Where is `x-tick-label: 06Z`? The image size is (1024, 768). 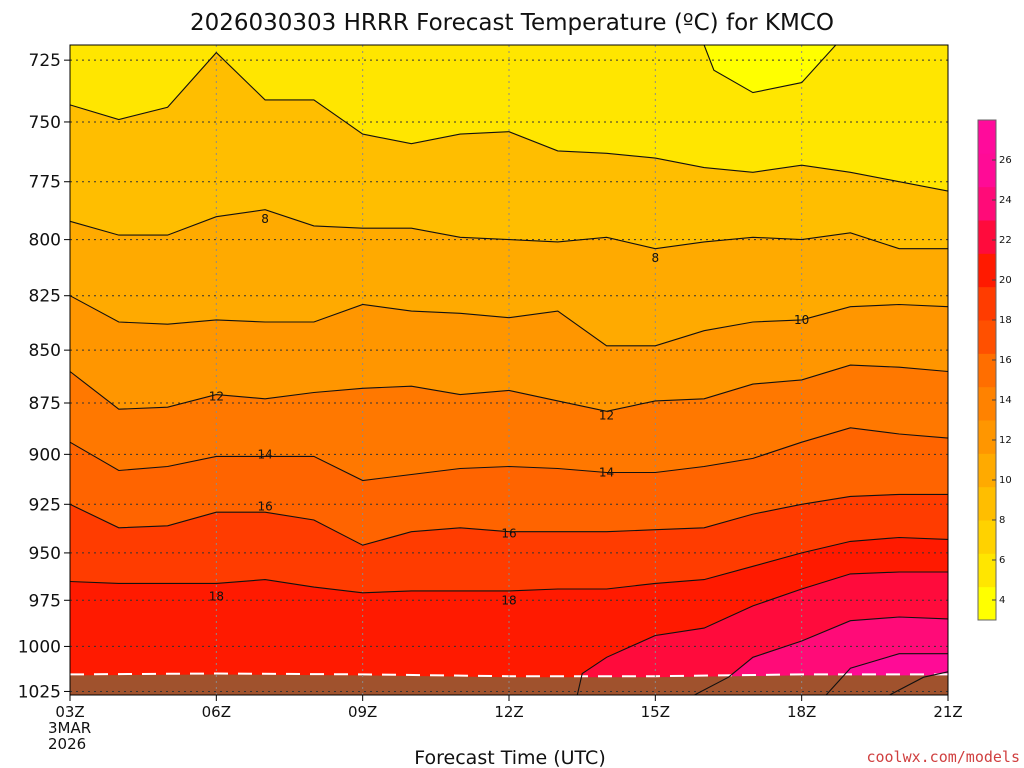 x-tick-label: 06Z is located at coordinates (216, 712).